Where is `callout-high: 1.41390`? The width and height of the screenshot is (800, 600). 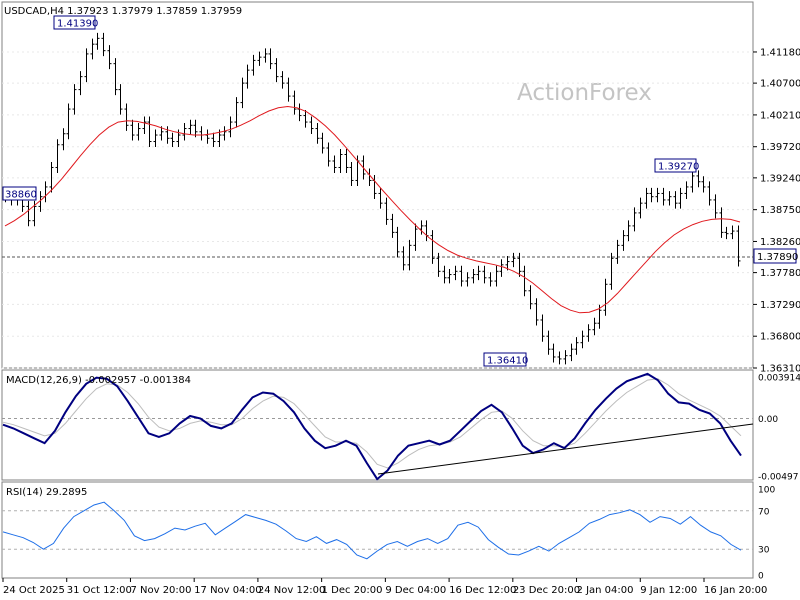 callout-high: 1.41390 is located at coordinates (75, 22).